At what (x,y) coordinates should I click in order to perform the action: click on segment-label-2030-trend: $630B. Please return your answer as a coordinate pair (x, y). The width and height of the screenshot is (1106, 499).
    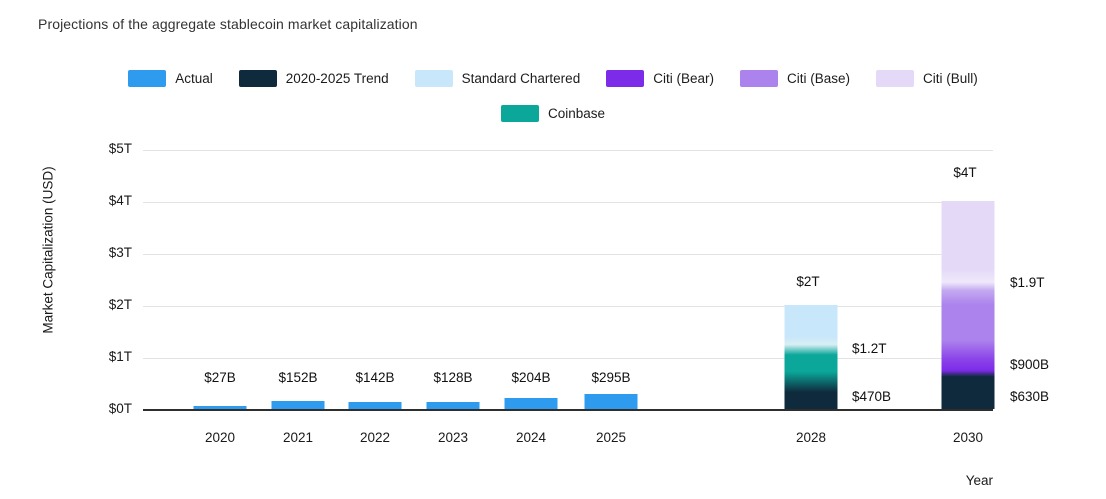
    Looking at the image, I should click on (1030, 396).